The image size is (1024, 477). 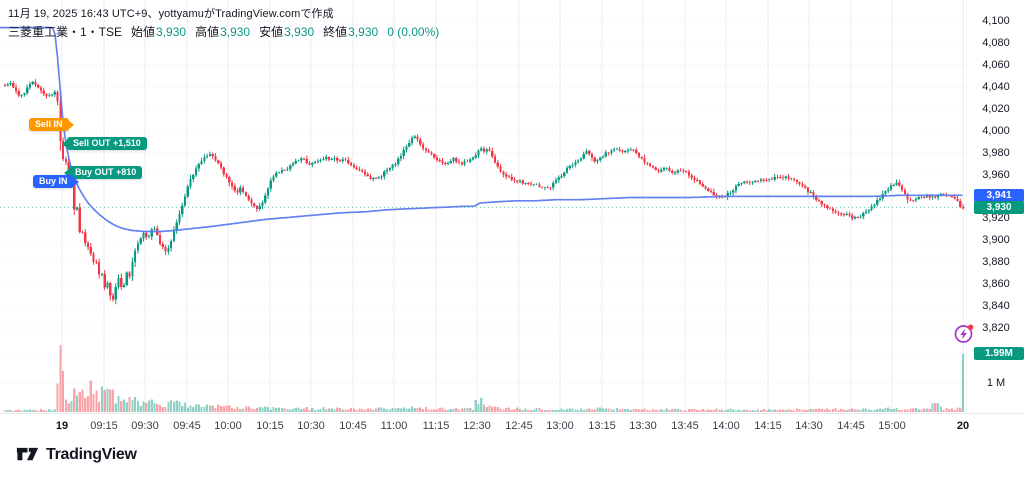 What do you see at coordinates (602, 426) in the screenshot?
I see `time-axis-label-13-15: 13:15` at bounding box center [602, 426].